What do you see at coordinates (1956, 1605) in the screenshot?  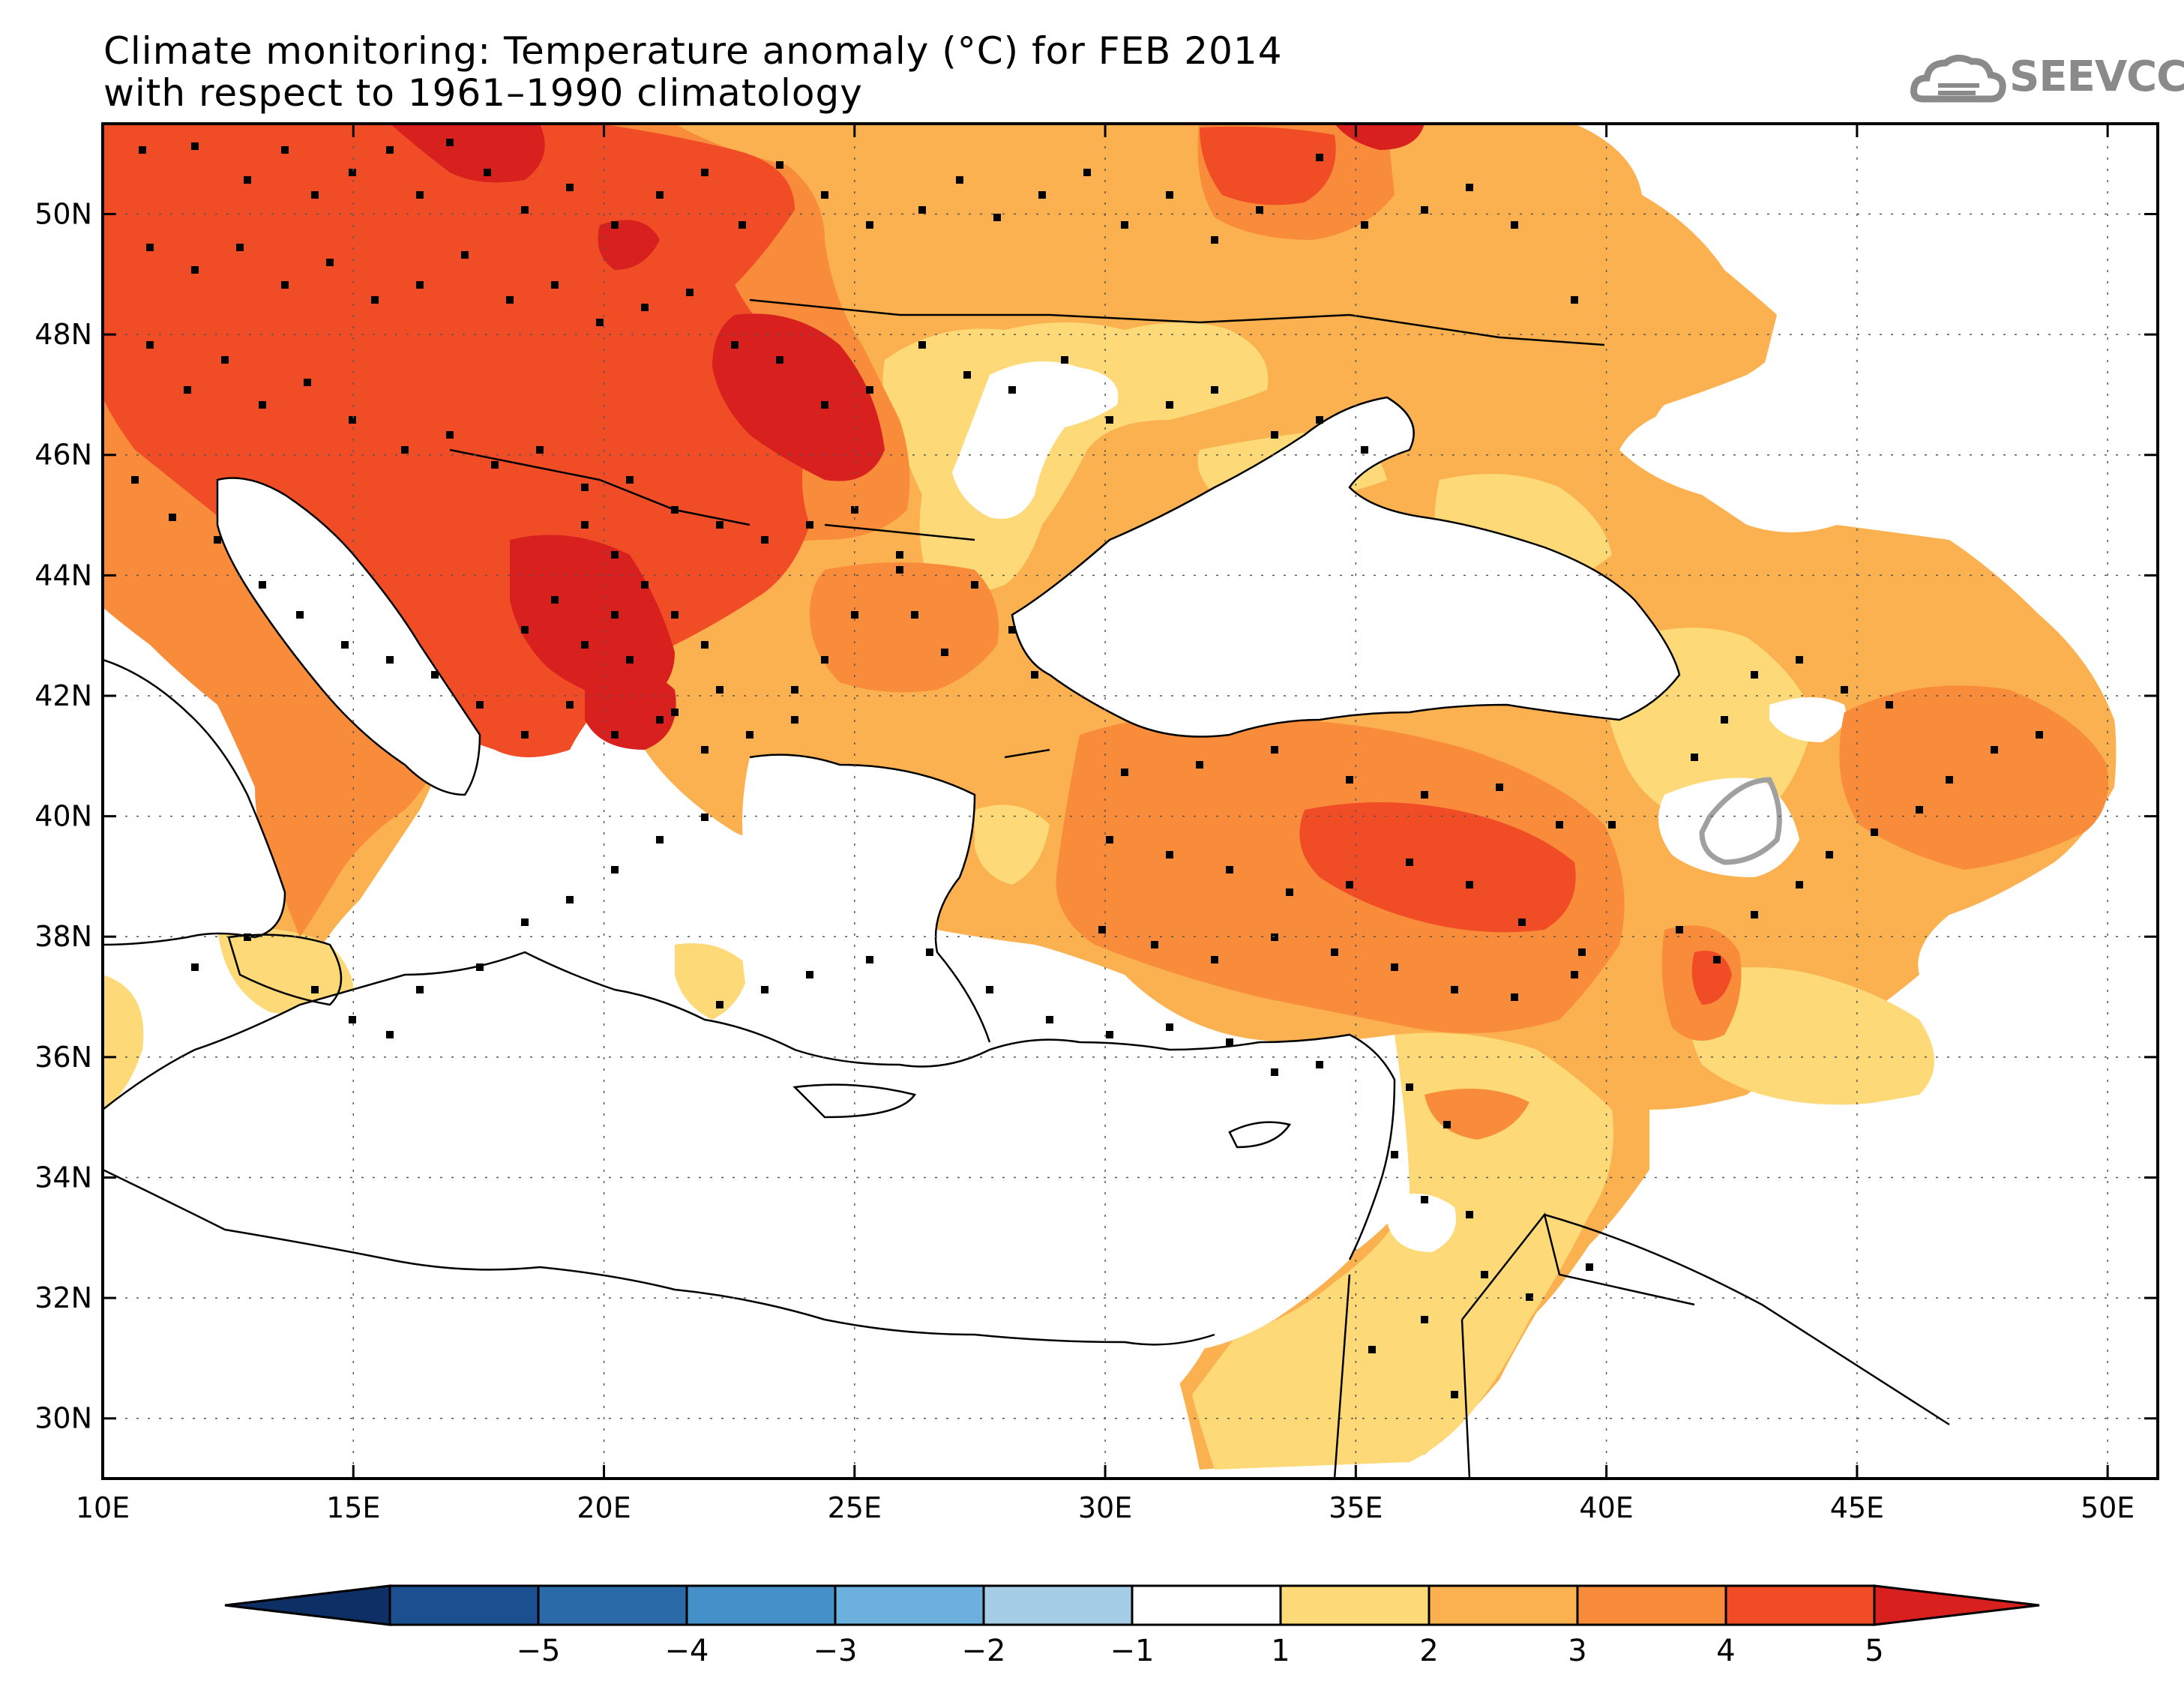 I see `colorbar-high-extend` at bounding box center [1956, 1605].